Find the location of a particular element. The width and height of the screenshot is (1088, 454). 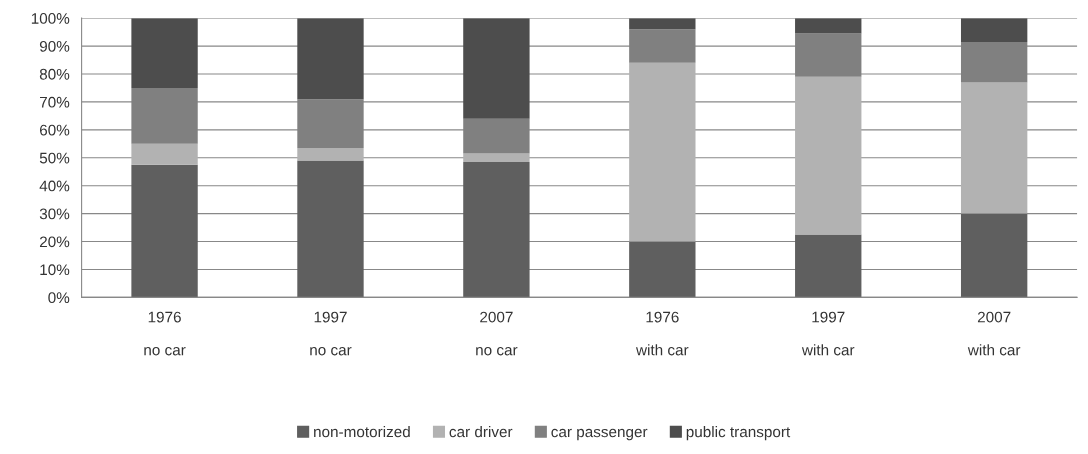

category-label: 2007 no car is located at coordinates (497, 333).